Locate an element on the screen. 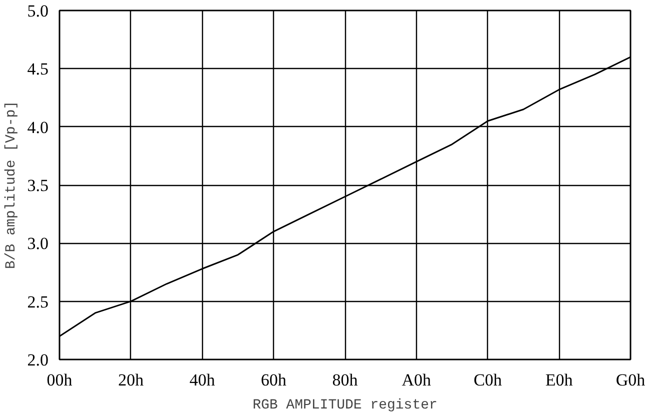  x-tick-label: E0h is located at coordinates (559, 380).